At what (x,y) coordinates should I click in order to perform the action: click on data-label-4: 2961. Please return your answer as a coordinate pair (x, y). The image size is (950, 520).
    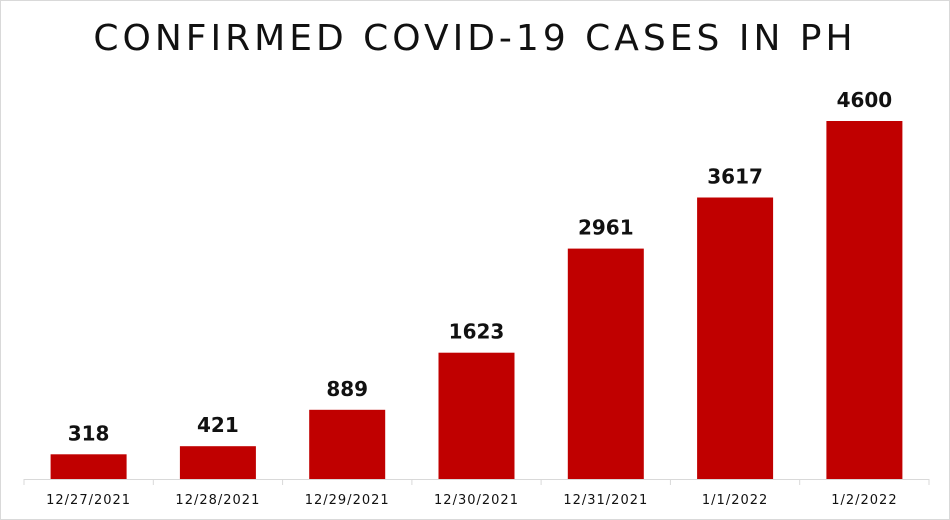
    Looking at the image, I should click on (606, 228).